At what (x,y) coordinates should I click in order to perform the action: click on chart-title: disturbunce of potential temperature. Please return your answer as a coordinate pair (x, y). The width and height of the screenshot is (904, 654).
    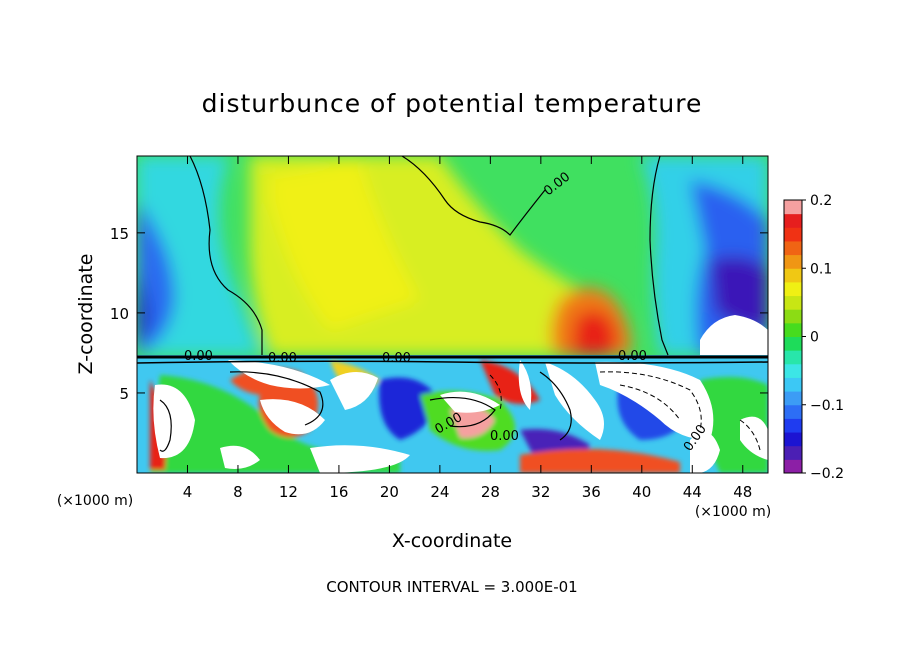
    Looking at the image, I should click on (452, 103).